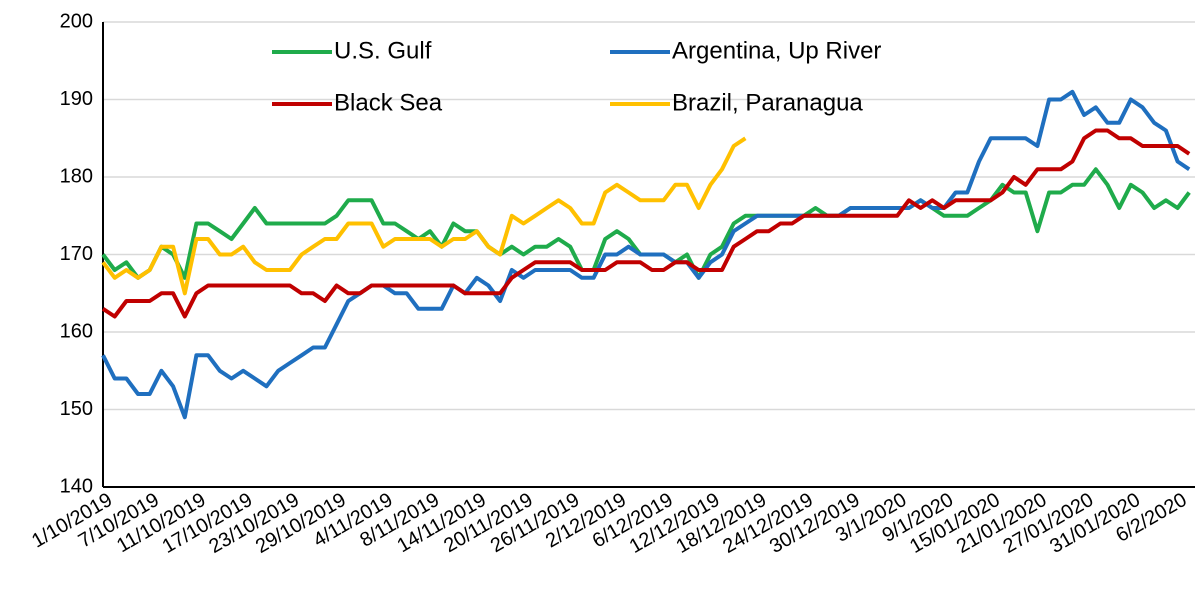  Describe the element at coordinates (76, 409) in the screenshot. I see `y-tick-label: 150` at that location.